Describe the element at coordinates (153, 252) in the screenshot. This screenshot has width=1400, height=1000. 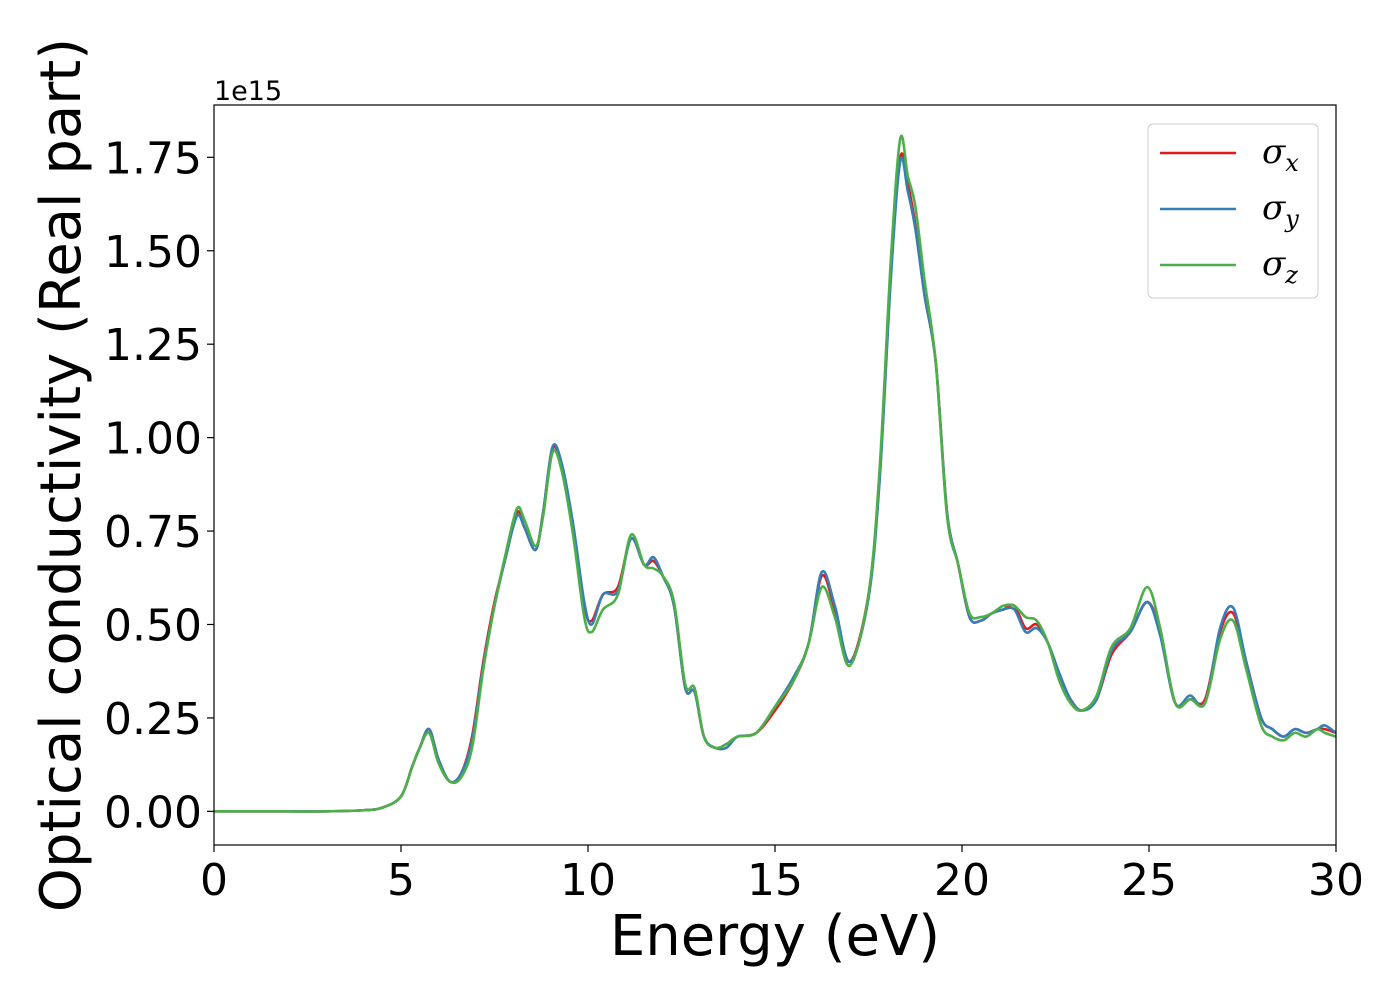
I see `y-tick-label: 1.50` at that location.